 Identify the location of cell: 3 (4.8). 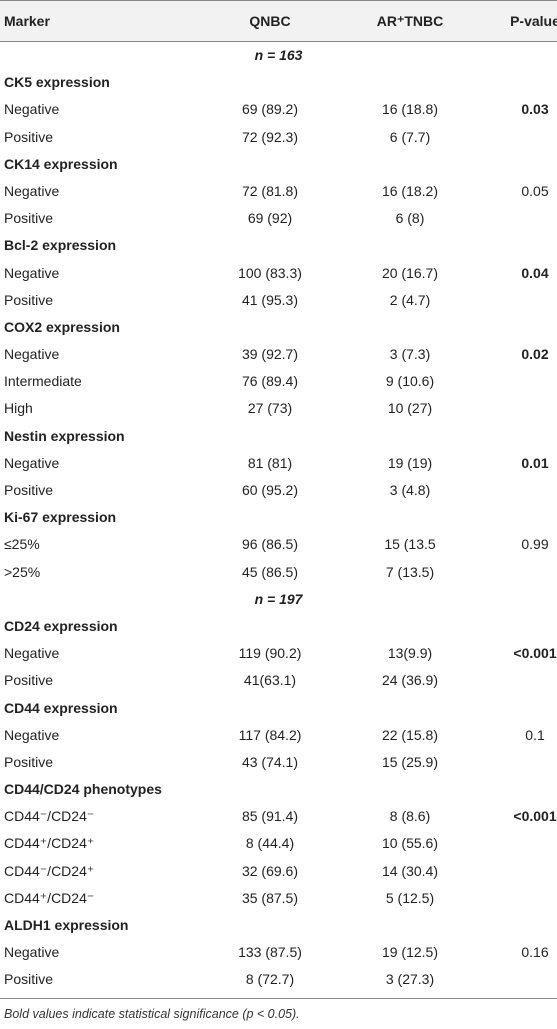
(410, 490).